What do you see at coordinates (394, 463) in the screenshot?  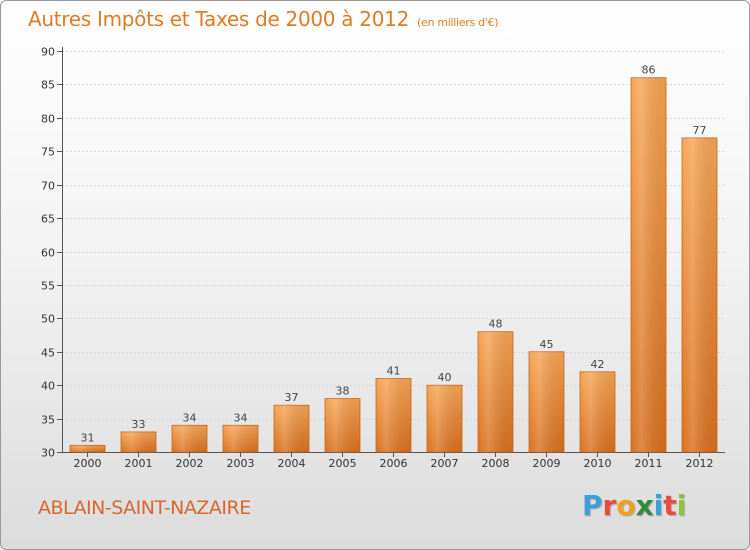 I see `x-tick-label: 2006` at bounding box center [394, 463].